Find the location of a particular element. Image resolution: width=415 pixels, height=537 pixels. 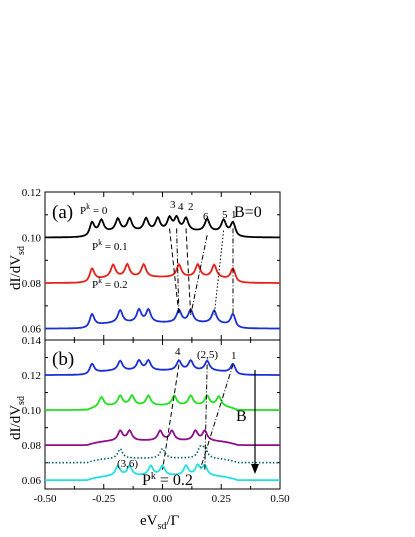

x-tick-label: 0.50 is located at coordinates (280, 499).